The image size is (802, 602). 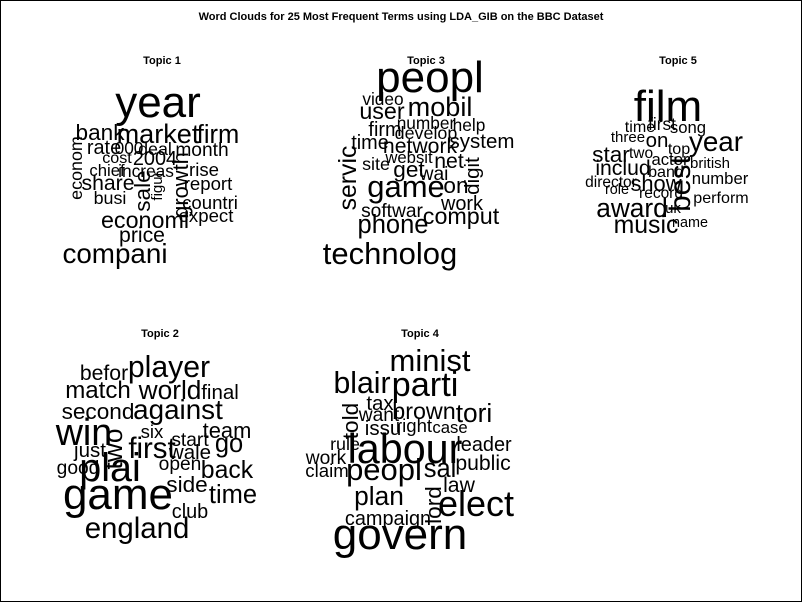 I want to click on word-site: site, so click(x=376, y=164).